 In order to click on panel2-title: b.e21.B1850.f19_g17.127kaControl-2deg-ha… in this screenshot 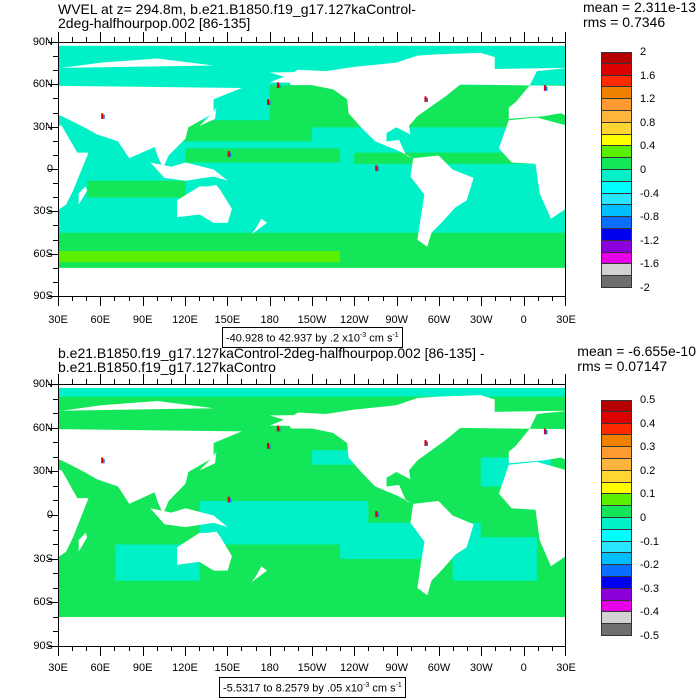, I will do `click(271, 360)`.